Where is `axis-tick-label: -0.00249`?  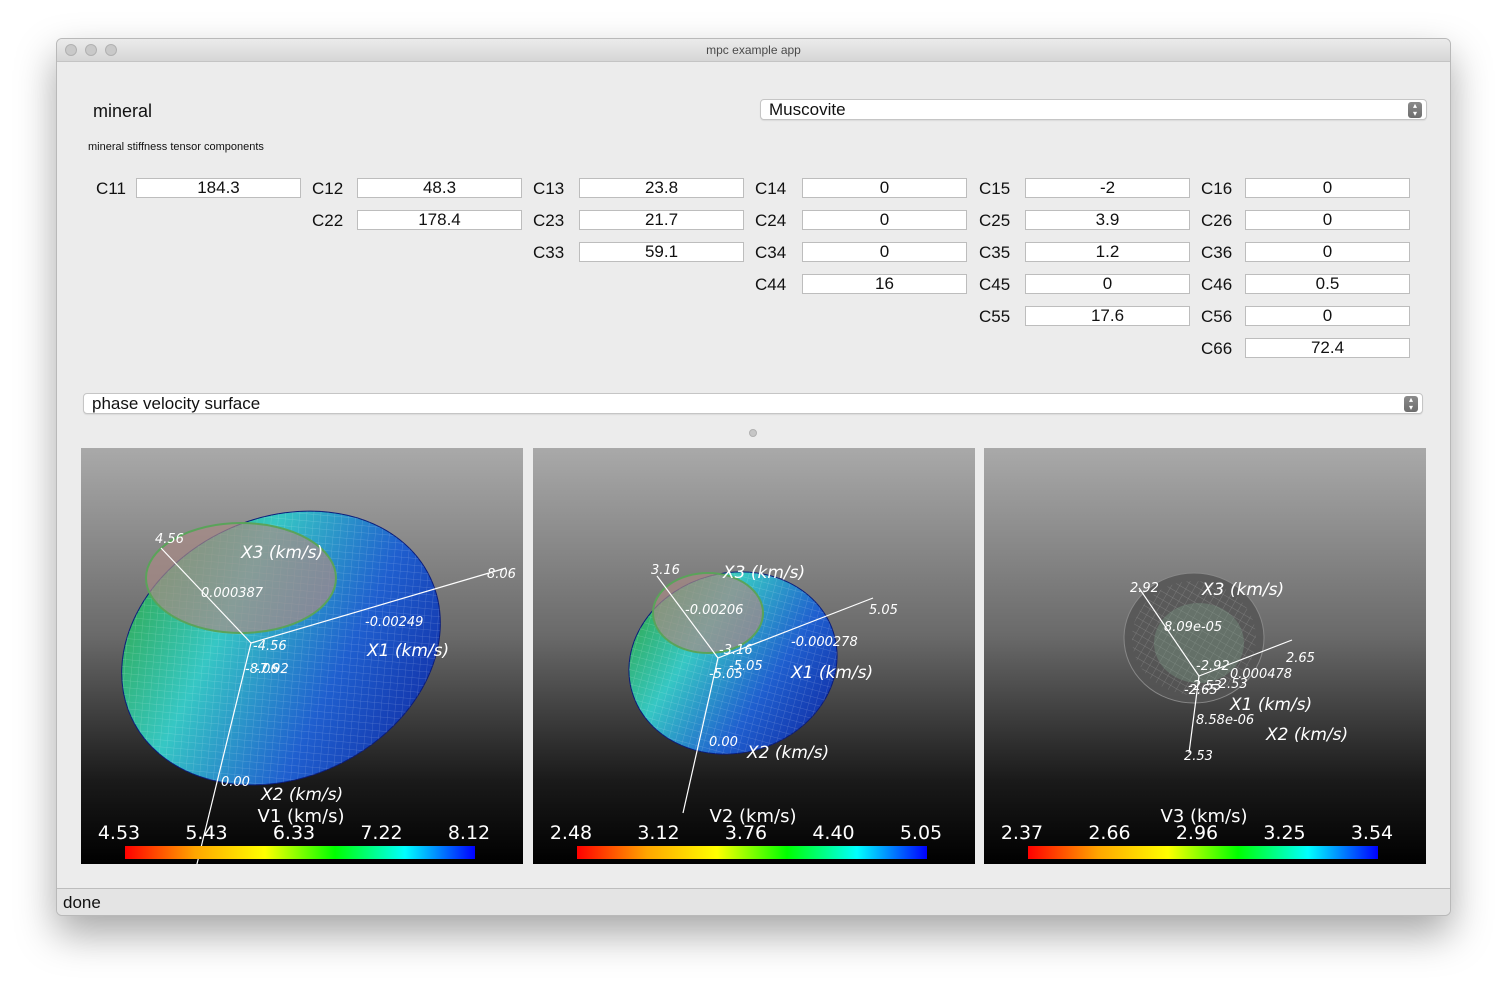
axis-tick-label: -0.00249 is located at coordinates (394, 622).